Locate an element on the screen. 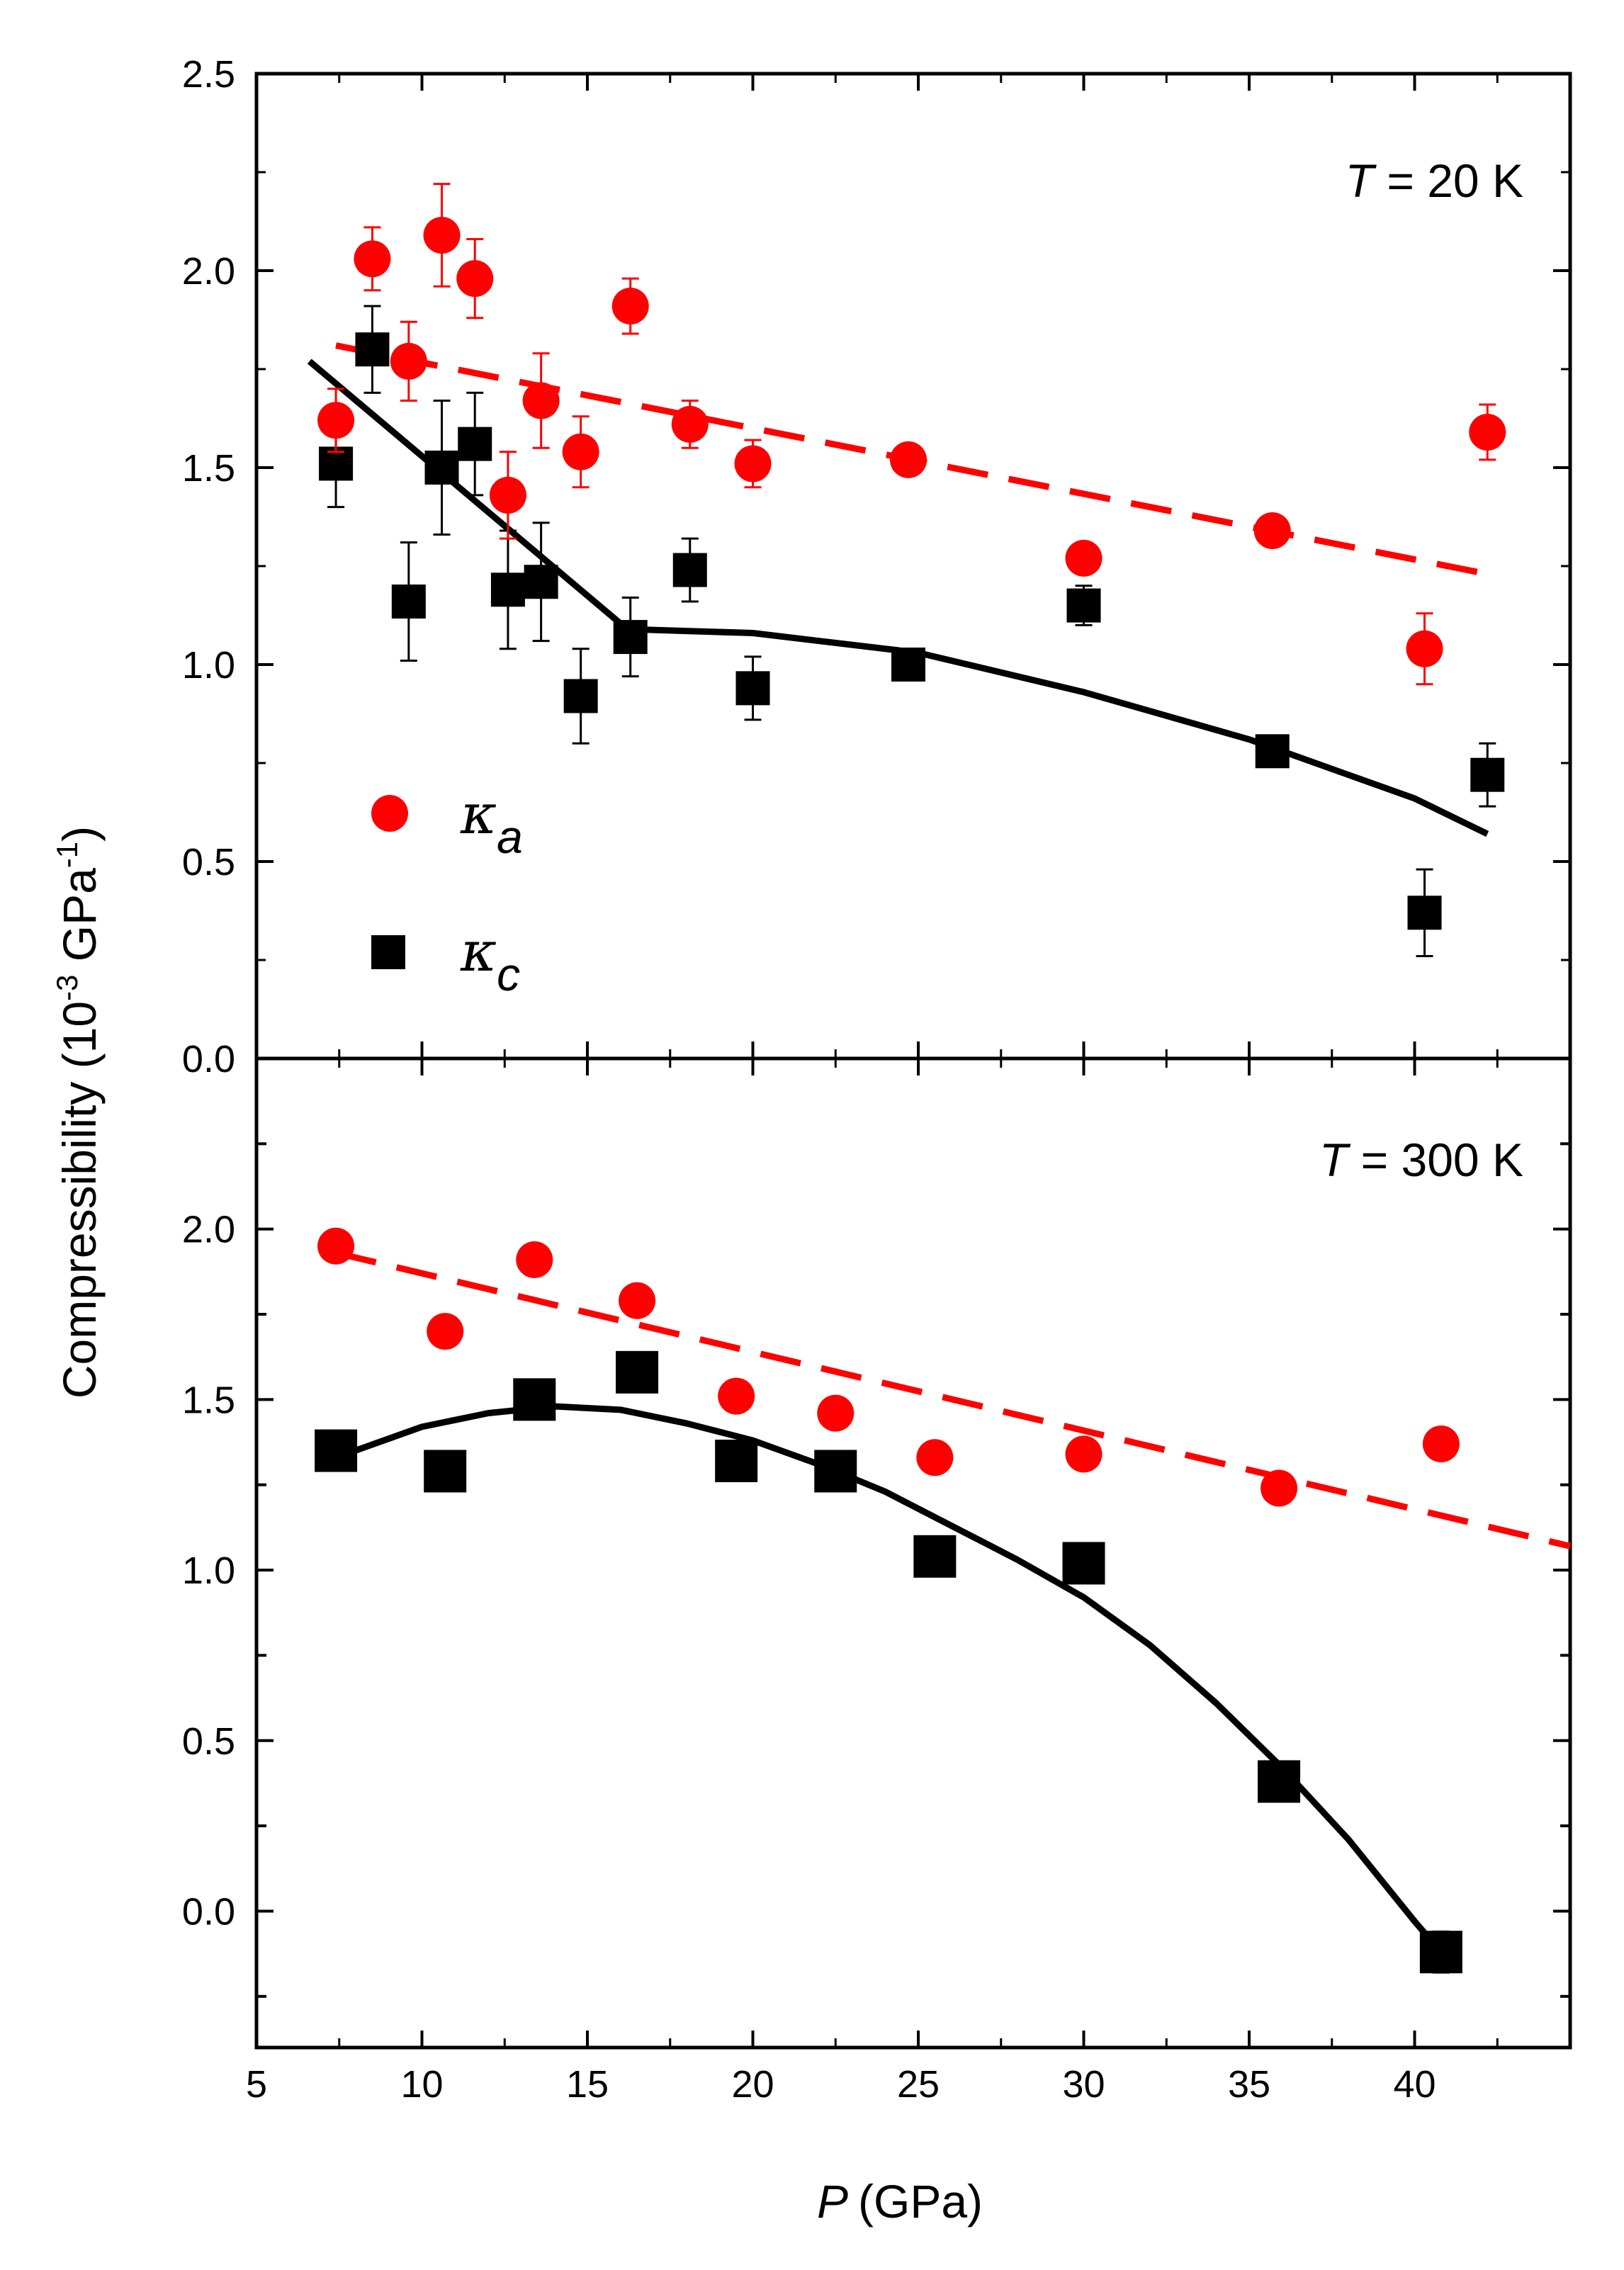  x-tick-label: 30 is located at coordinates (1083, 2084).